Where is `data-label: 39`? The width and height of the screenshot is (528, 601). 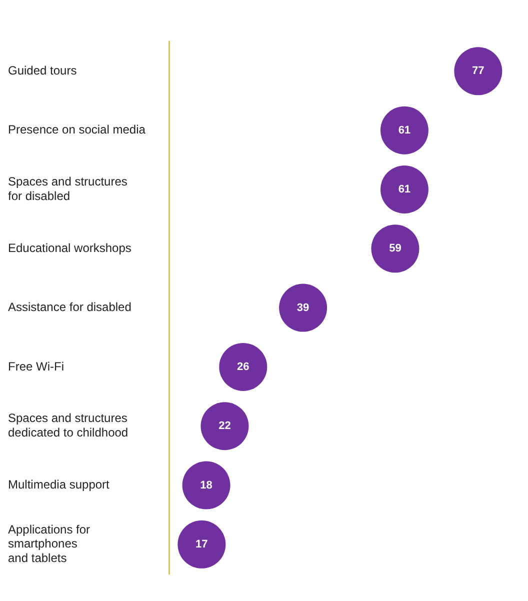 data-label: 39 is located at coordinates (303, 308).